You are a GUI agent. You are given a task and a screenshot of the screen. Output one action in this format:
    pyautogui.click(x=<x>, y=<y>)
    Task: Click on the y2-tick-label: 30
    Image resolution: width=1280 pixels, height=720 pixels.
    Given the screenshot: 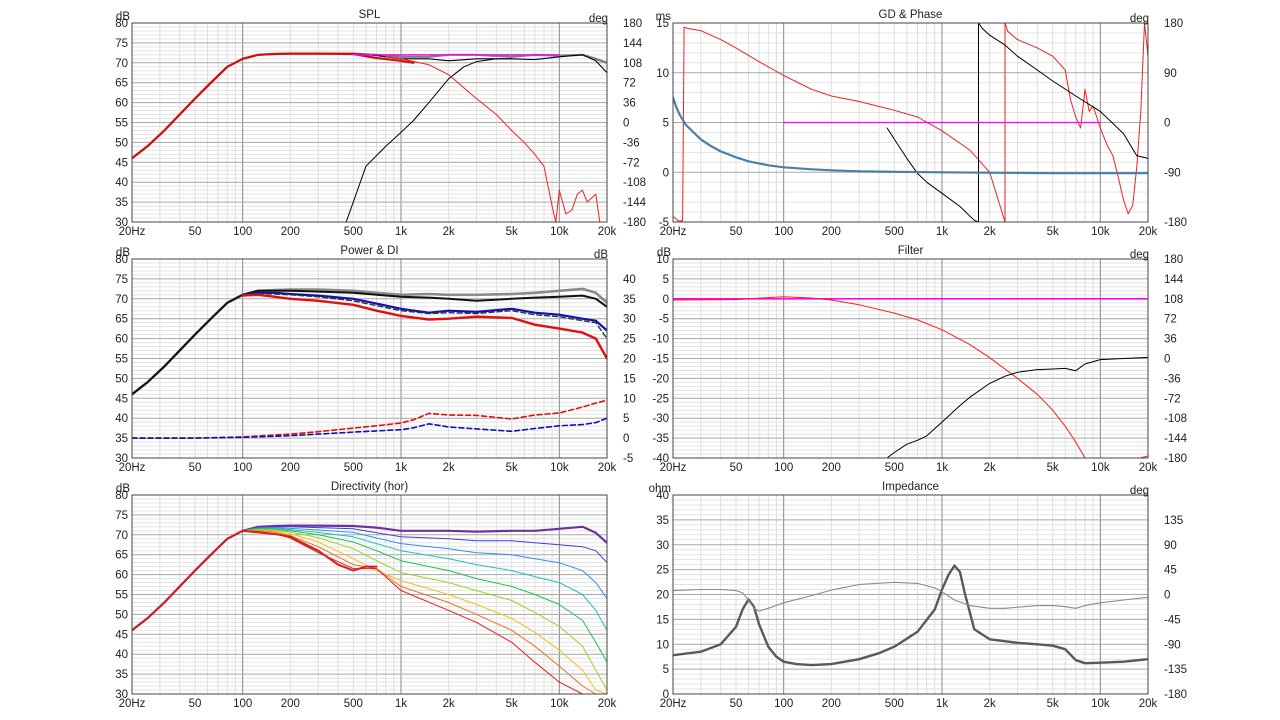 What is the action you would take?
    pyautogui.click(x=629, y=320)
    